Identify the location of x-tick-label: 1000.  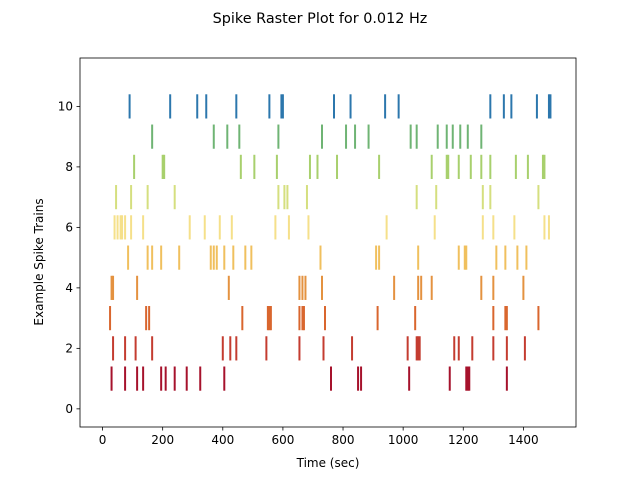
(403, 440).